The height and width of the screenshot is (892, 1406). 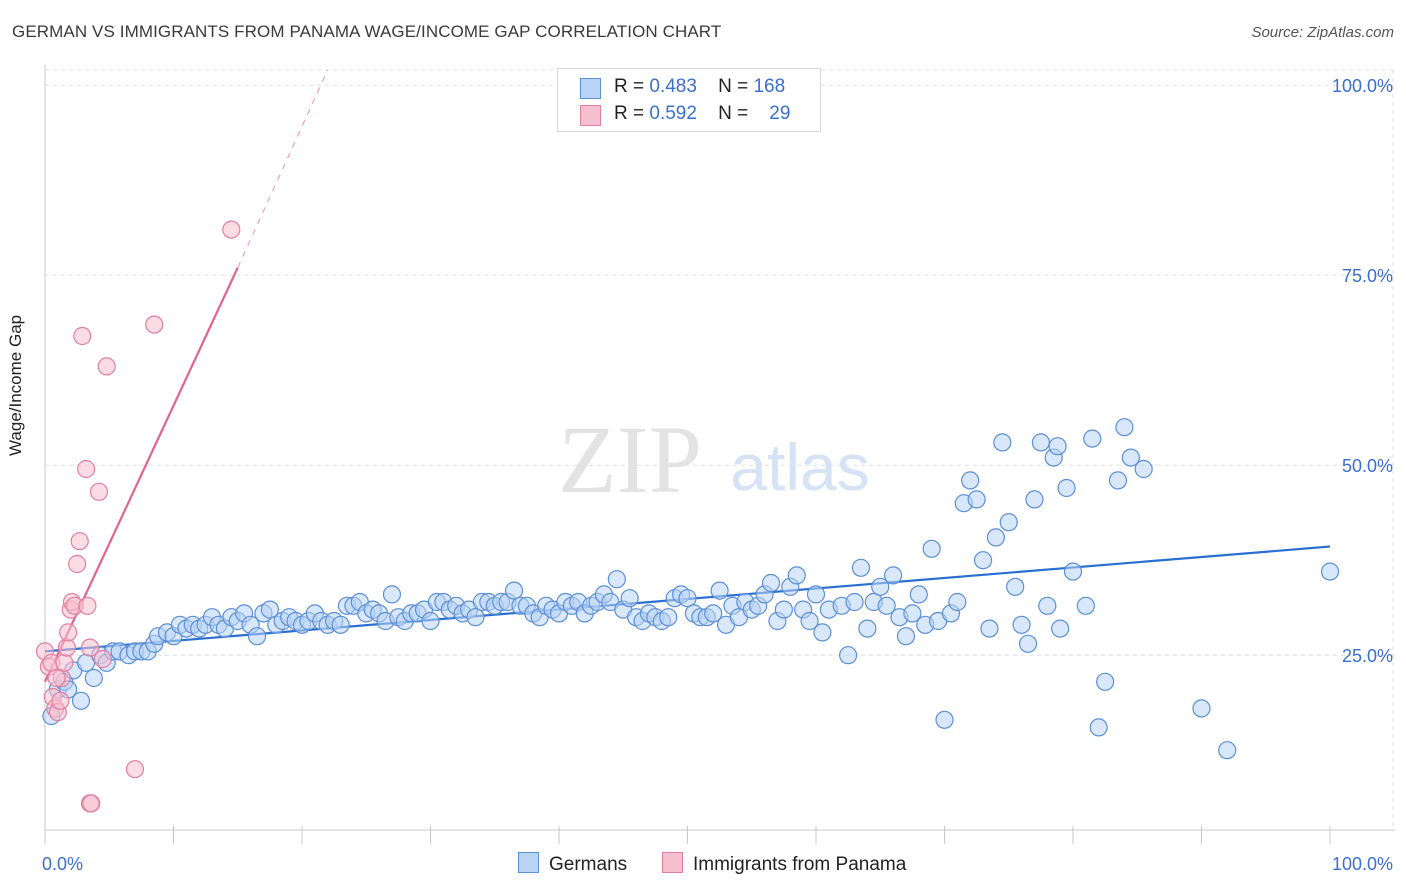 I want to click on watermark-zip: ZIP, so click(x=630, y=459).